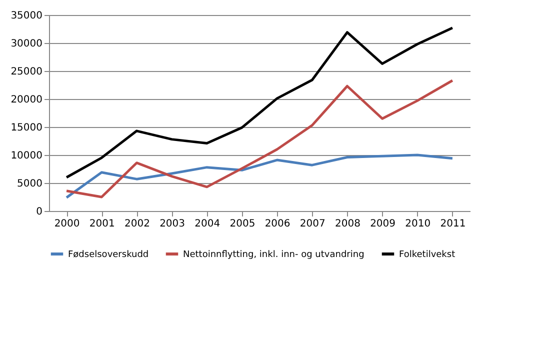 Image resolution: width=560 pixels, height=356 pixels. Describe the element at coordinates (207, 224) in the screenshot. I see `x-tick-label: 2004` at that location.